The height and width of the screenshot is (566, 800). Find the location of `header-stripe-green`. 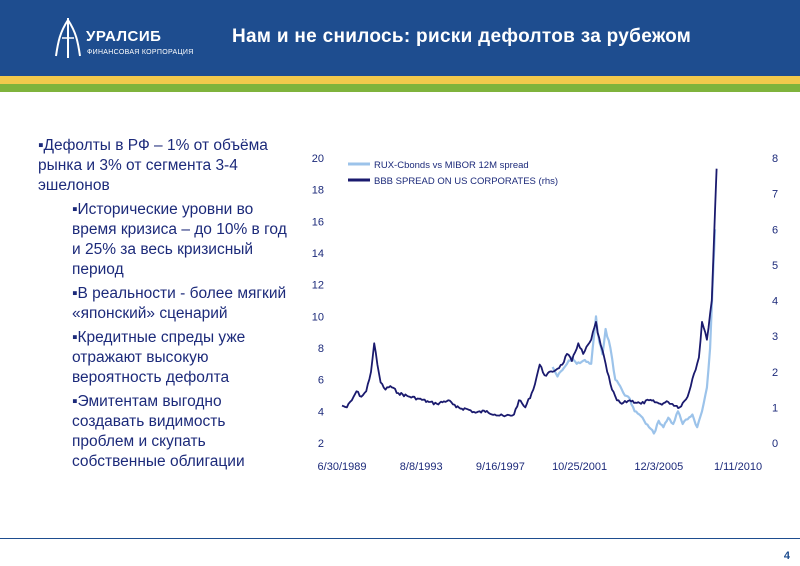

header-stripe-green is located at coordinates (400, 88).